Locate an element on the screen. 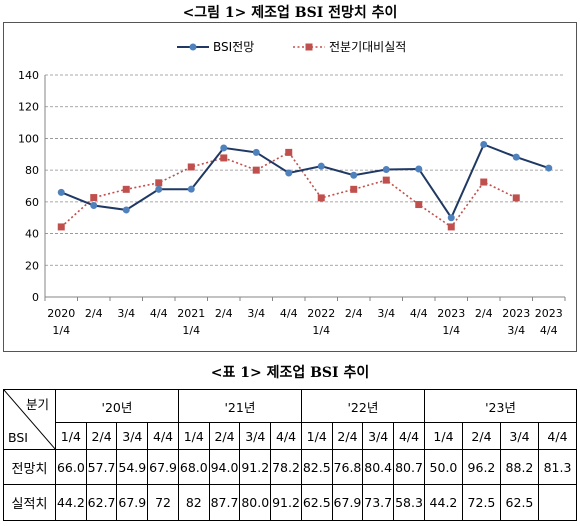  table-cell: 82.5 is located at coordinates (316, 467).